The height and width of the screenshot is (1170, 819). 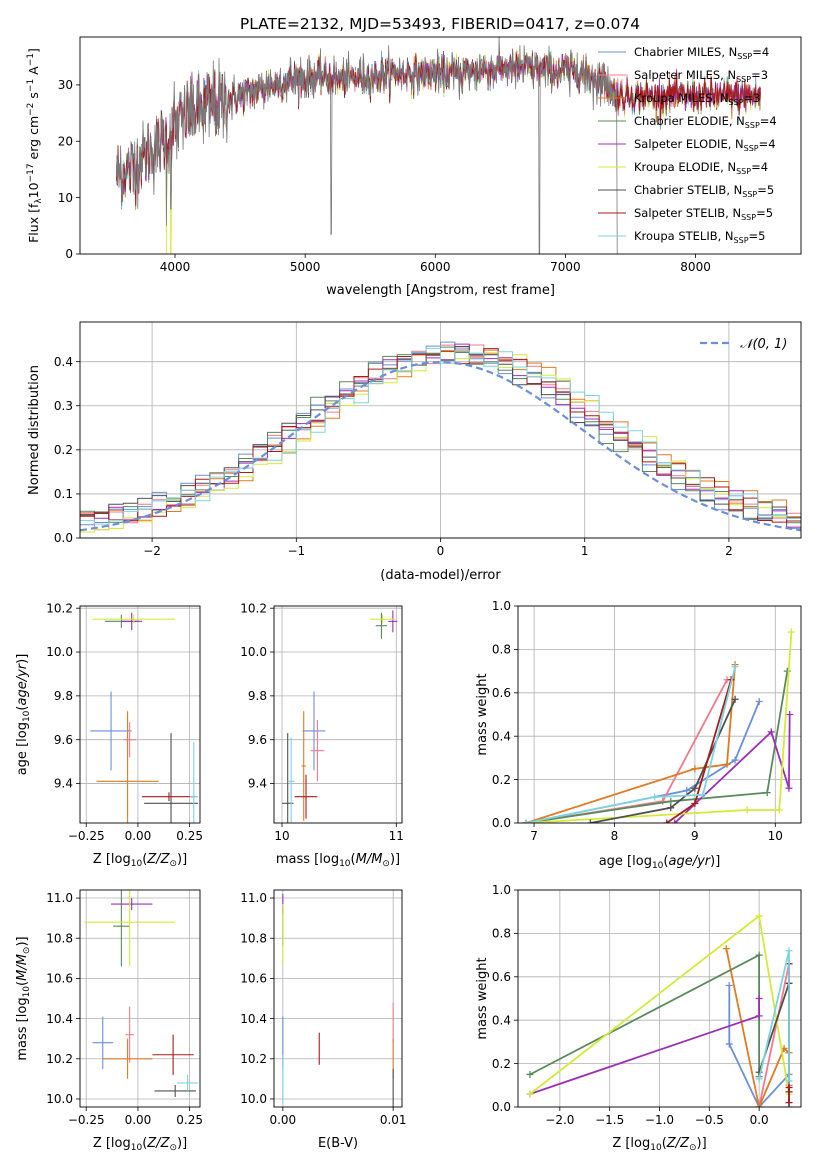 What do you see at coordinates (615, 836) in the screenshot?
I see `x-tick-label: 8` at bounding box center [615, 836].